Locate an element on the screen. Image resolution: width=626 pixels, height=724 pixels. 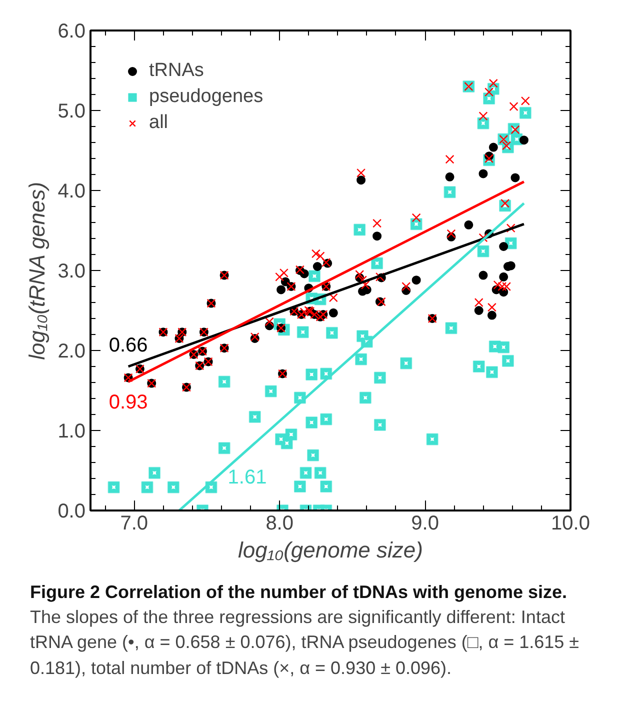
x-tick-label: 10.0 is located at coordinates (570, 523).